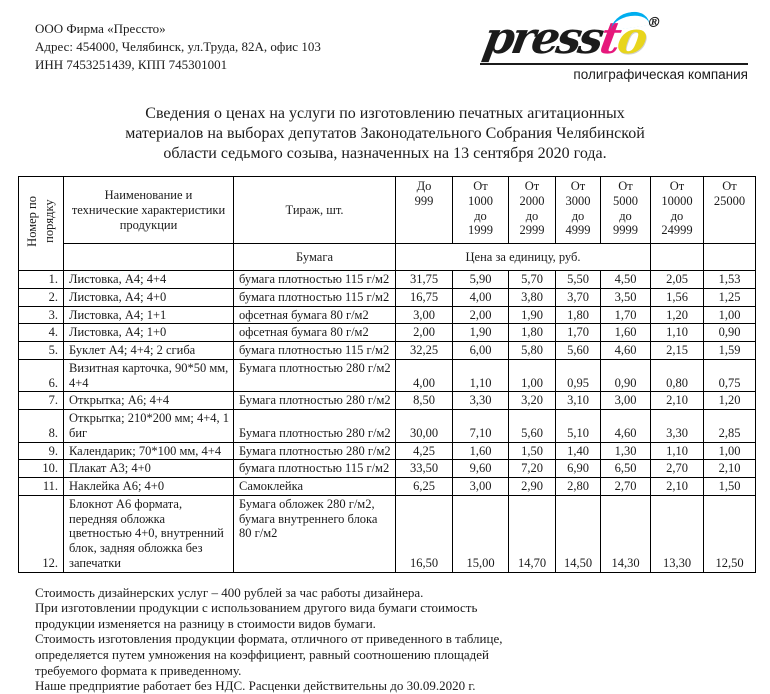 This screenshot has width=770, height=694. I want to click on price-cell: 3,70, so click(578, 297).